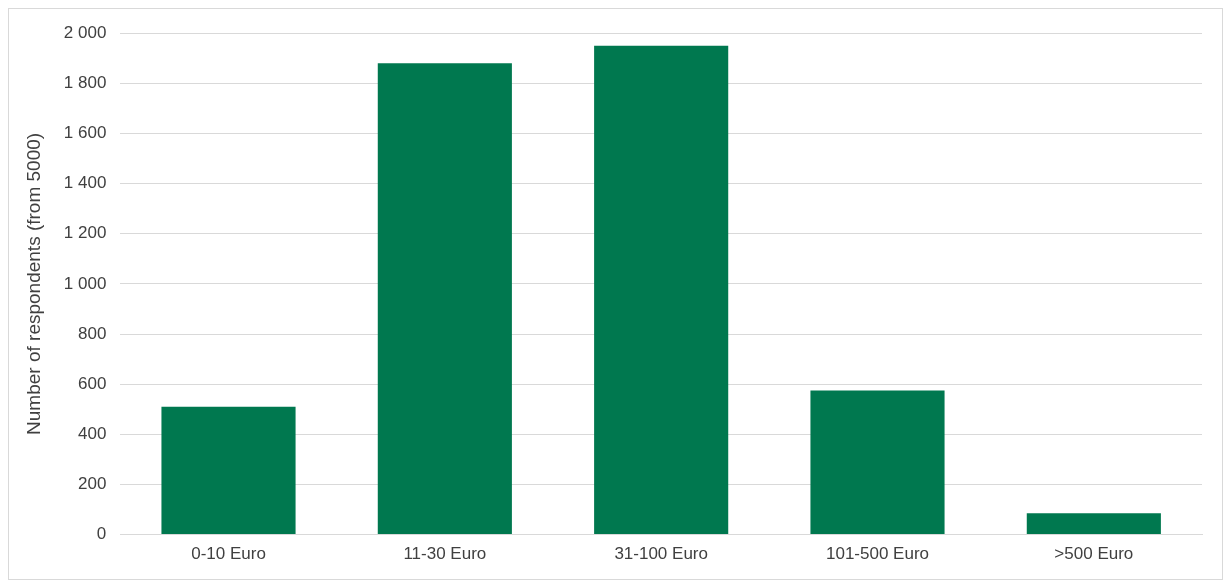 The width and height of the screenshot is (1231, 588). Describe the element at coordinates (1094, 554) in the screenshot. I see `x-tick-label: >500 Euro` at that location.